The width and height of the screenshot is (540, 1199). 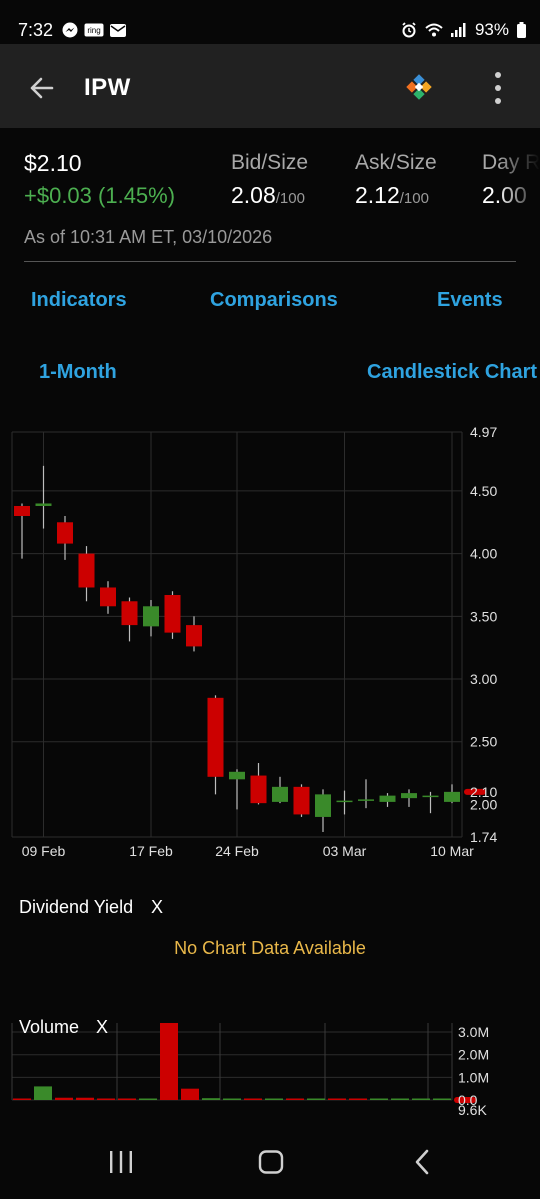 I want to click on y-tick-label: 0.0, so click(x=468, y=1100).